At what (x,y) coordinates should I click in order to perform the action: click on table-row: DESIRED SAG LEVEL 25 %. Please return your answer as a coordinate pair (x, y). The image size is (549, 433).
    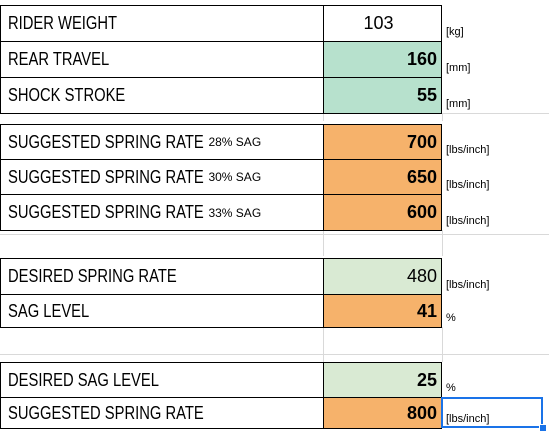
    Looking at the image, I should click on (274, 379).